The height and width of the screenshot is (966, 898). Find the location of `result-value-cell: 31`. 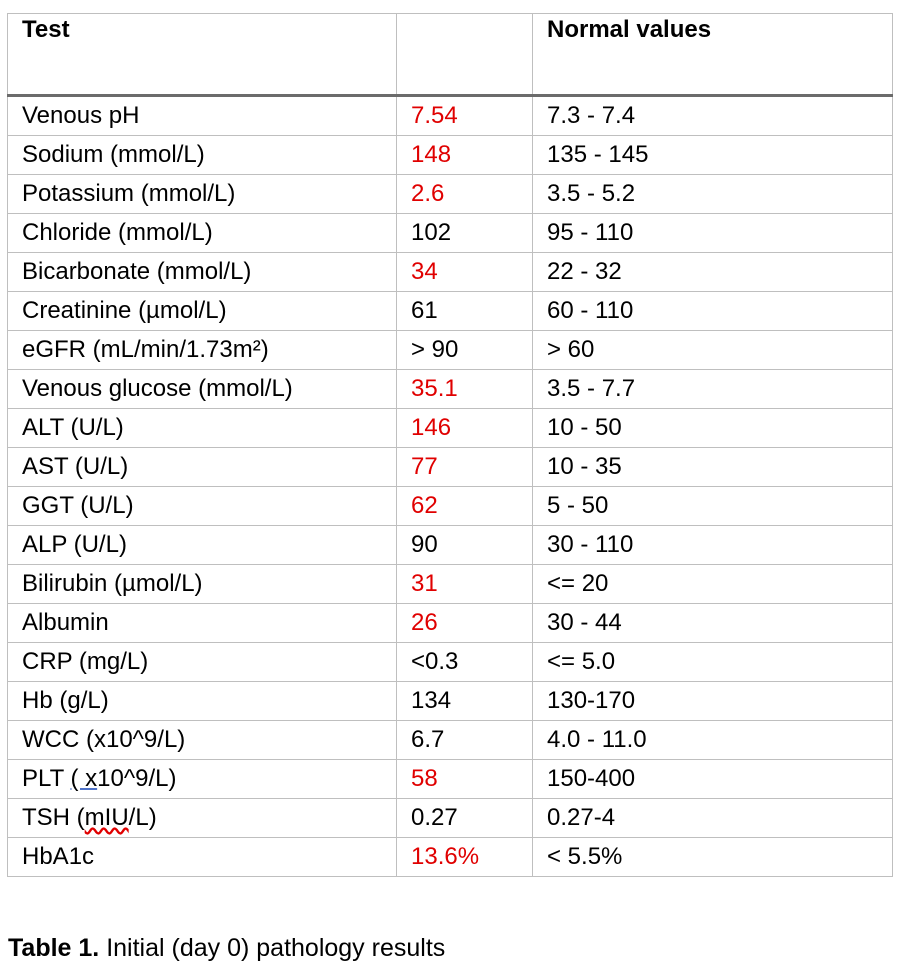

result-value-cell: 31 is located at coordinates (464, 584).